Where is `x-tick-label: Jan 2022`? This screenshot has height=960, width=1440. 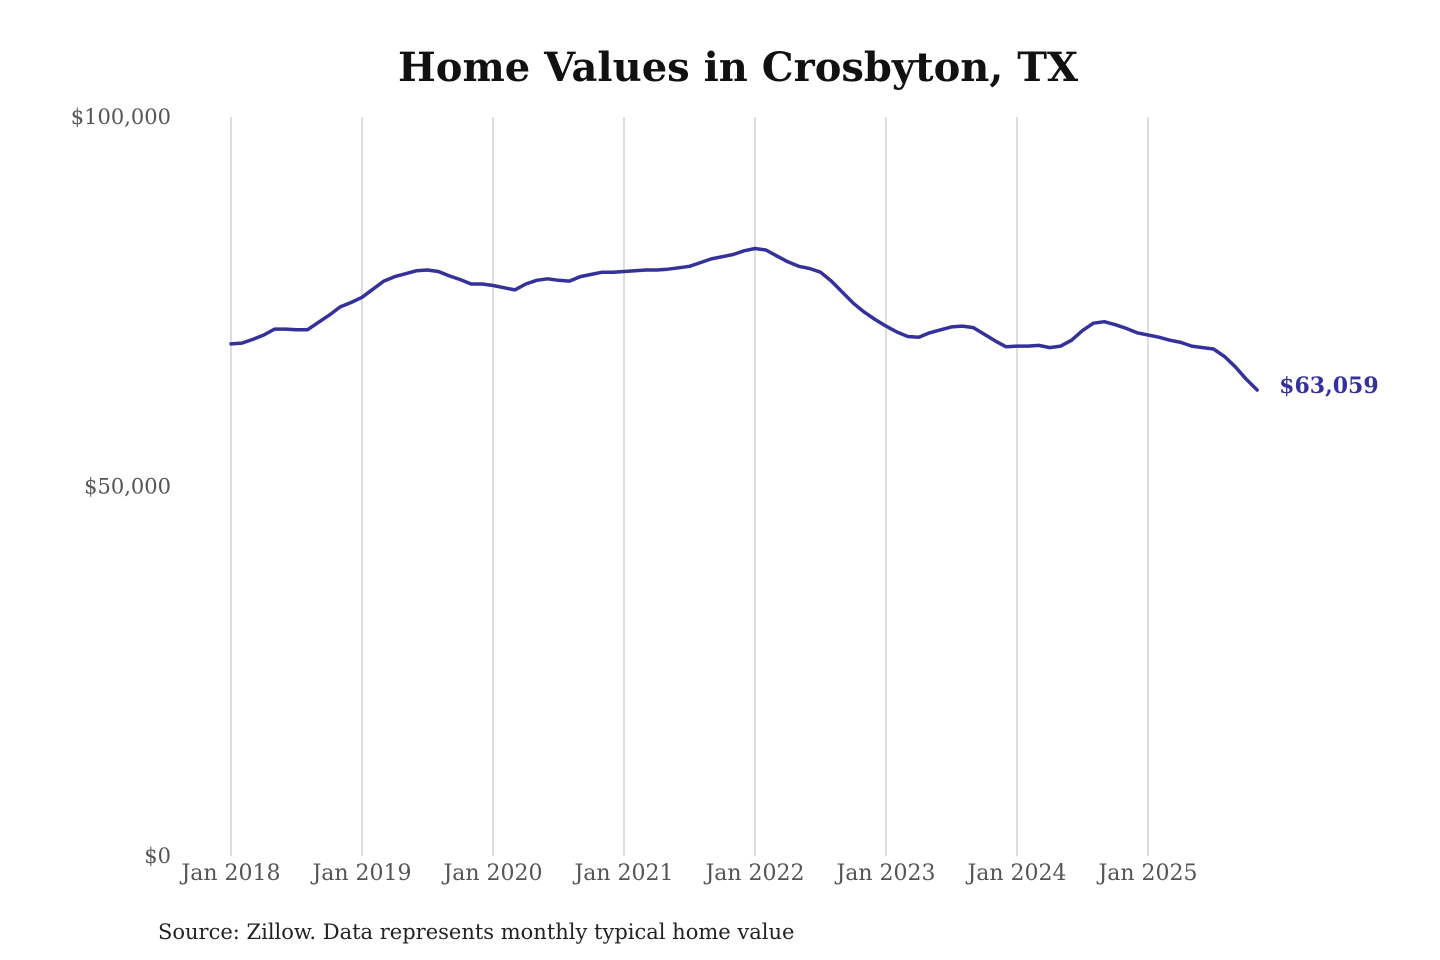 x-tick-label: Jan 2022 is located at coordinates (753, 873).